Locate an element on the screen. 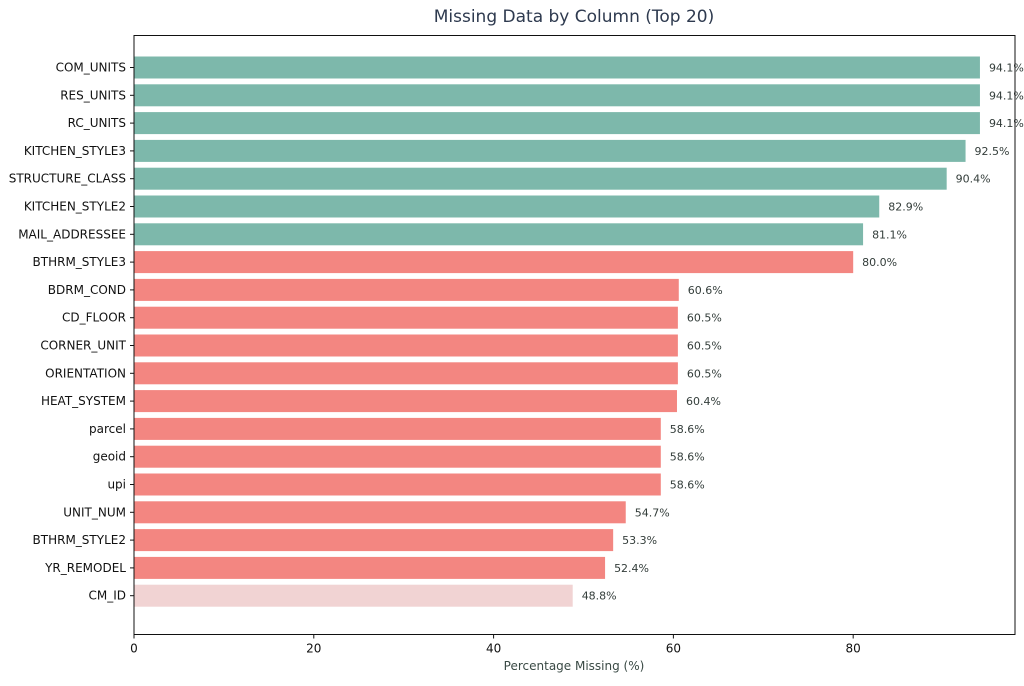 The height and width of the screenshot is (686, 1024). x-axis-label: Percentage Missing (%) is located at coordinates (574, 666).